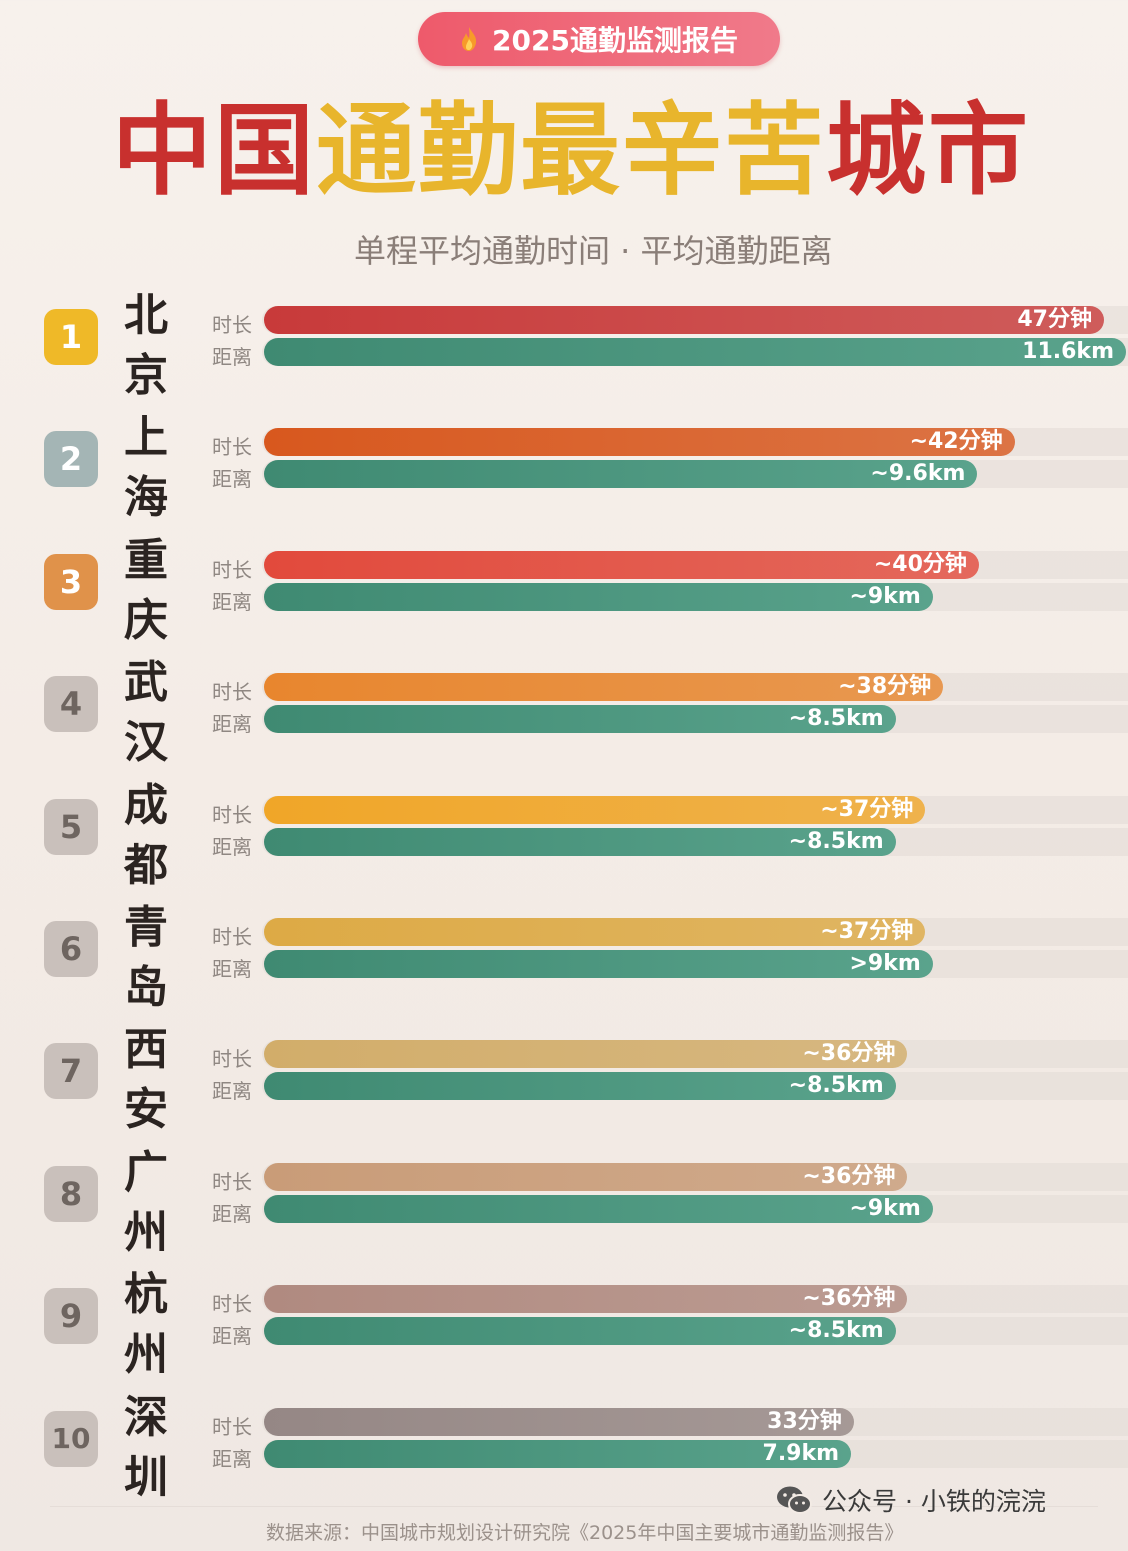  Describe the element at coordinates (146, 1325) in the screenshot. I see `city-name: 杭州` at that location.